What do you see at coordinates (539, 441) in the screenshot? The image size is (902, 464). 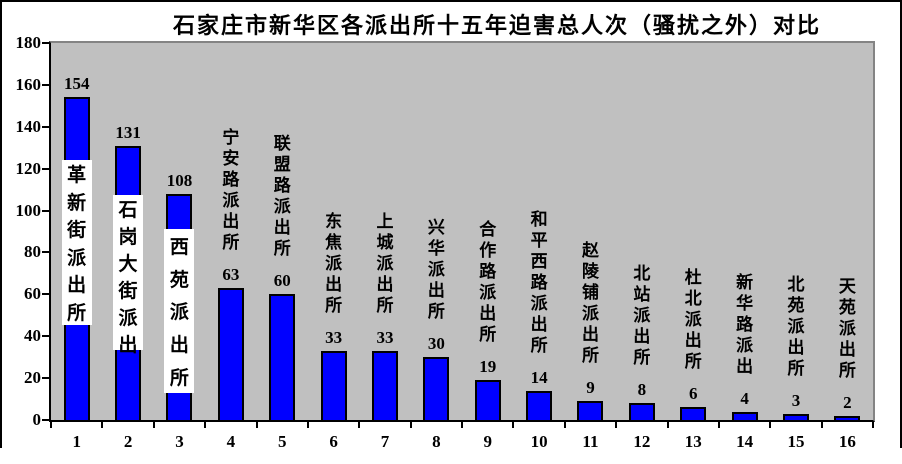 I see `x-axis-tick-label: 10` at bounding box center [539, 441].